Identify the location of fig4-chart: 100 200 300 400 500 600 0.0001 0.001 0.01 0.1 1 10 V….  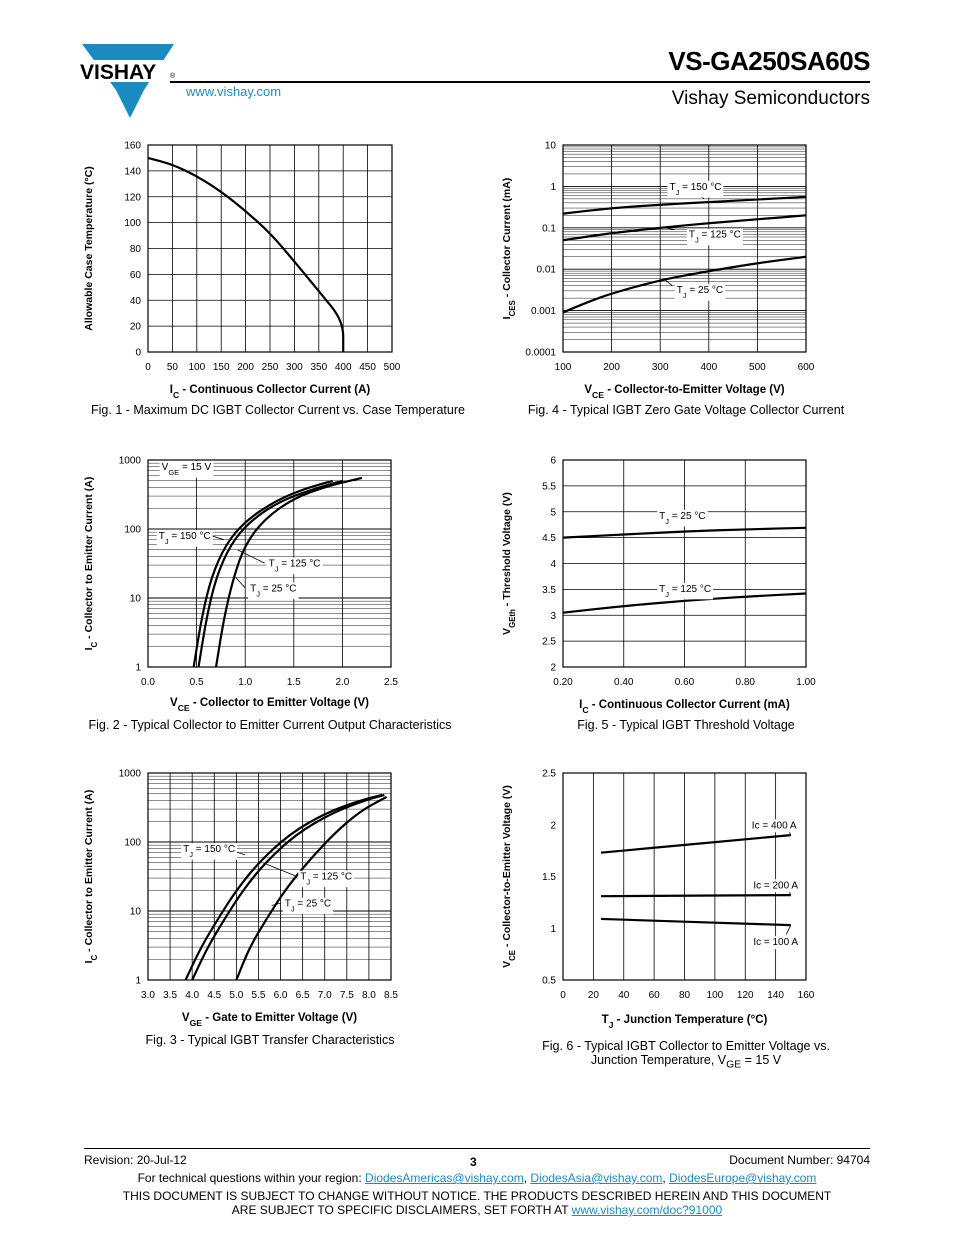
(658, 271).